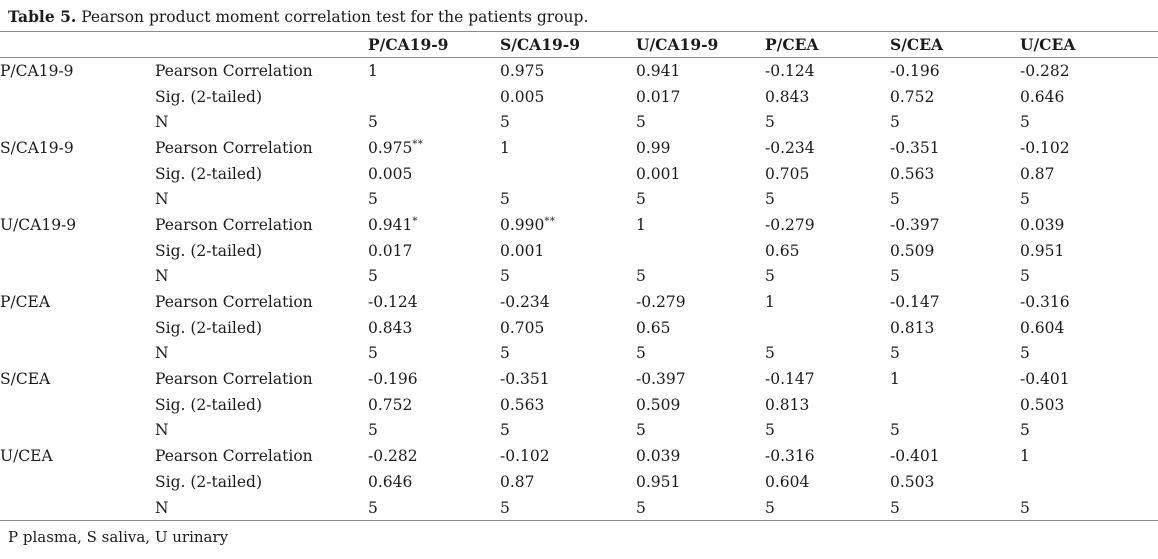  What do you see at coordinates (434, 379) in the screenshot?
I see `value-cell: -0.196` at bounding box center [434, 379].